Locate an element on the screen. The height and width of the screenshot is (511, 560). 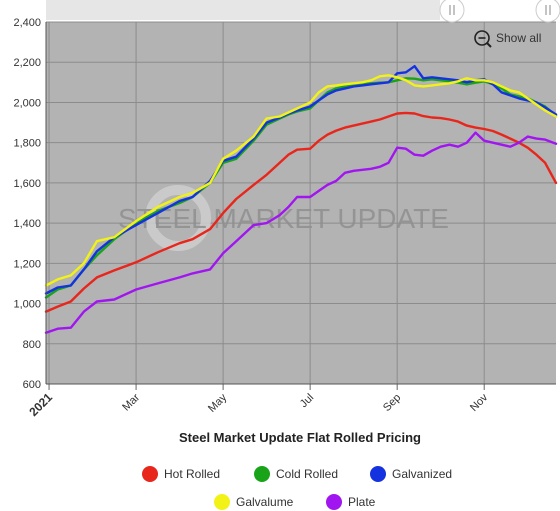
y-tick-label: 2,400 is located at coordinates (27, 23).